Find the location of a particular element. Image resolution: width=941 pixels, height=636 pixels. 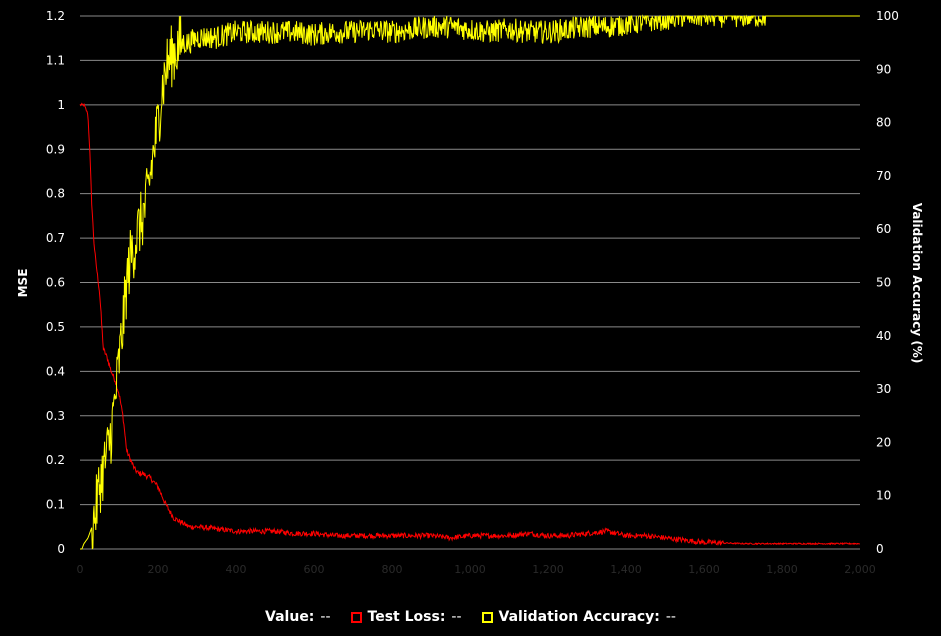

y-tick-label: 0.6 is located at coordinates (55, 283).